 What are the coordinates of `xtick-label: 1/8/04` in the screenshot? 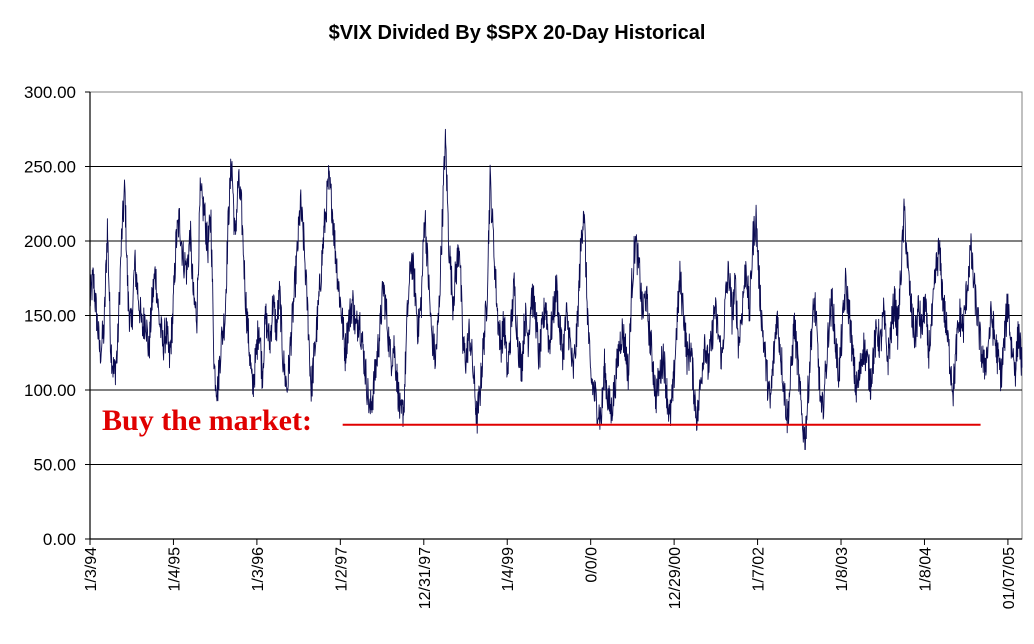 It's located at (925, 569).